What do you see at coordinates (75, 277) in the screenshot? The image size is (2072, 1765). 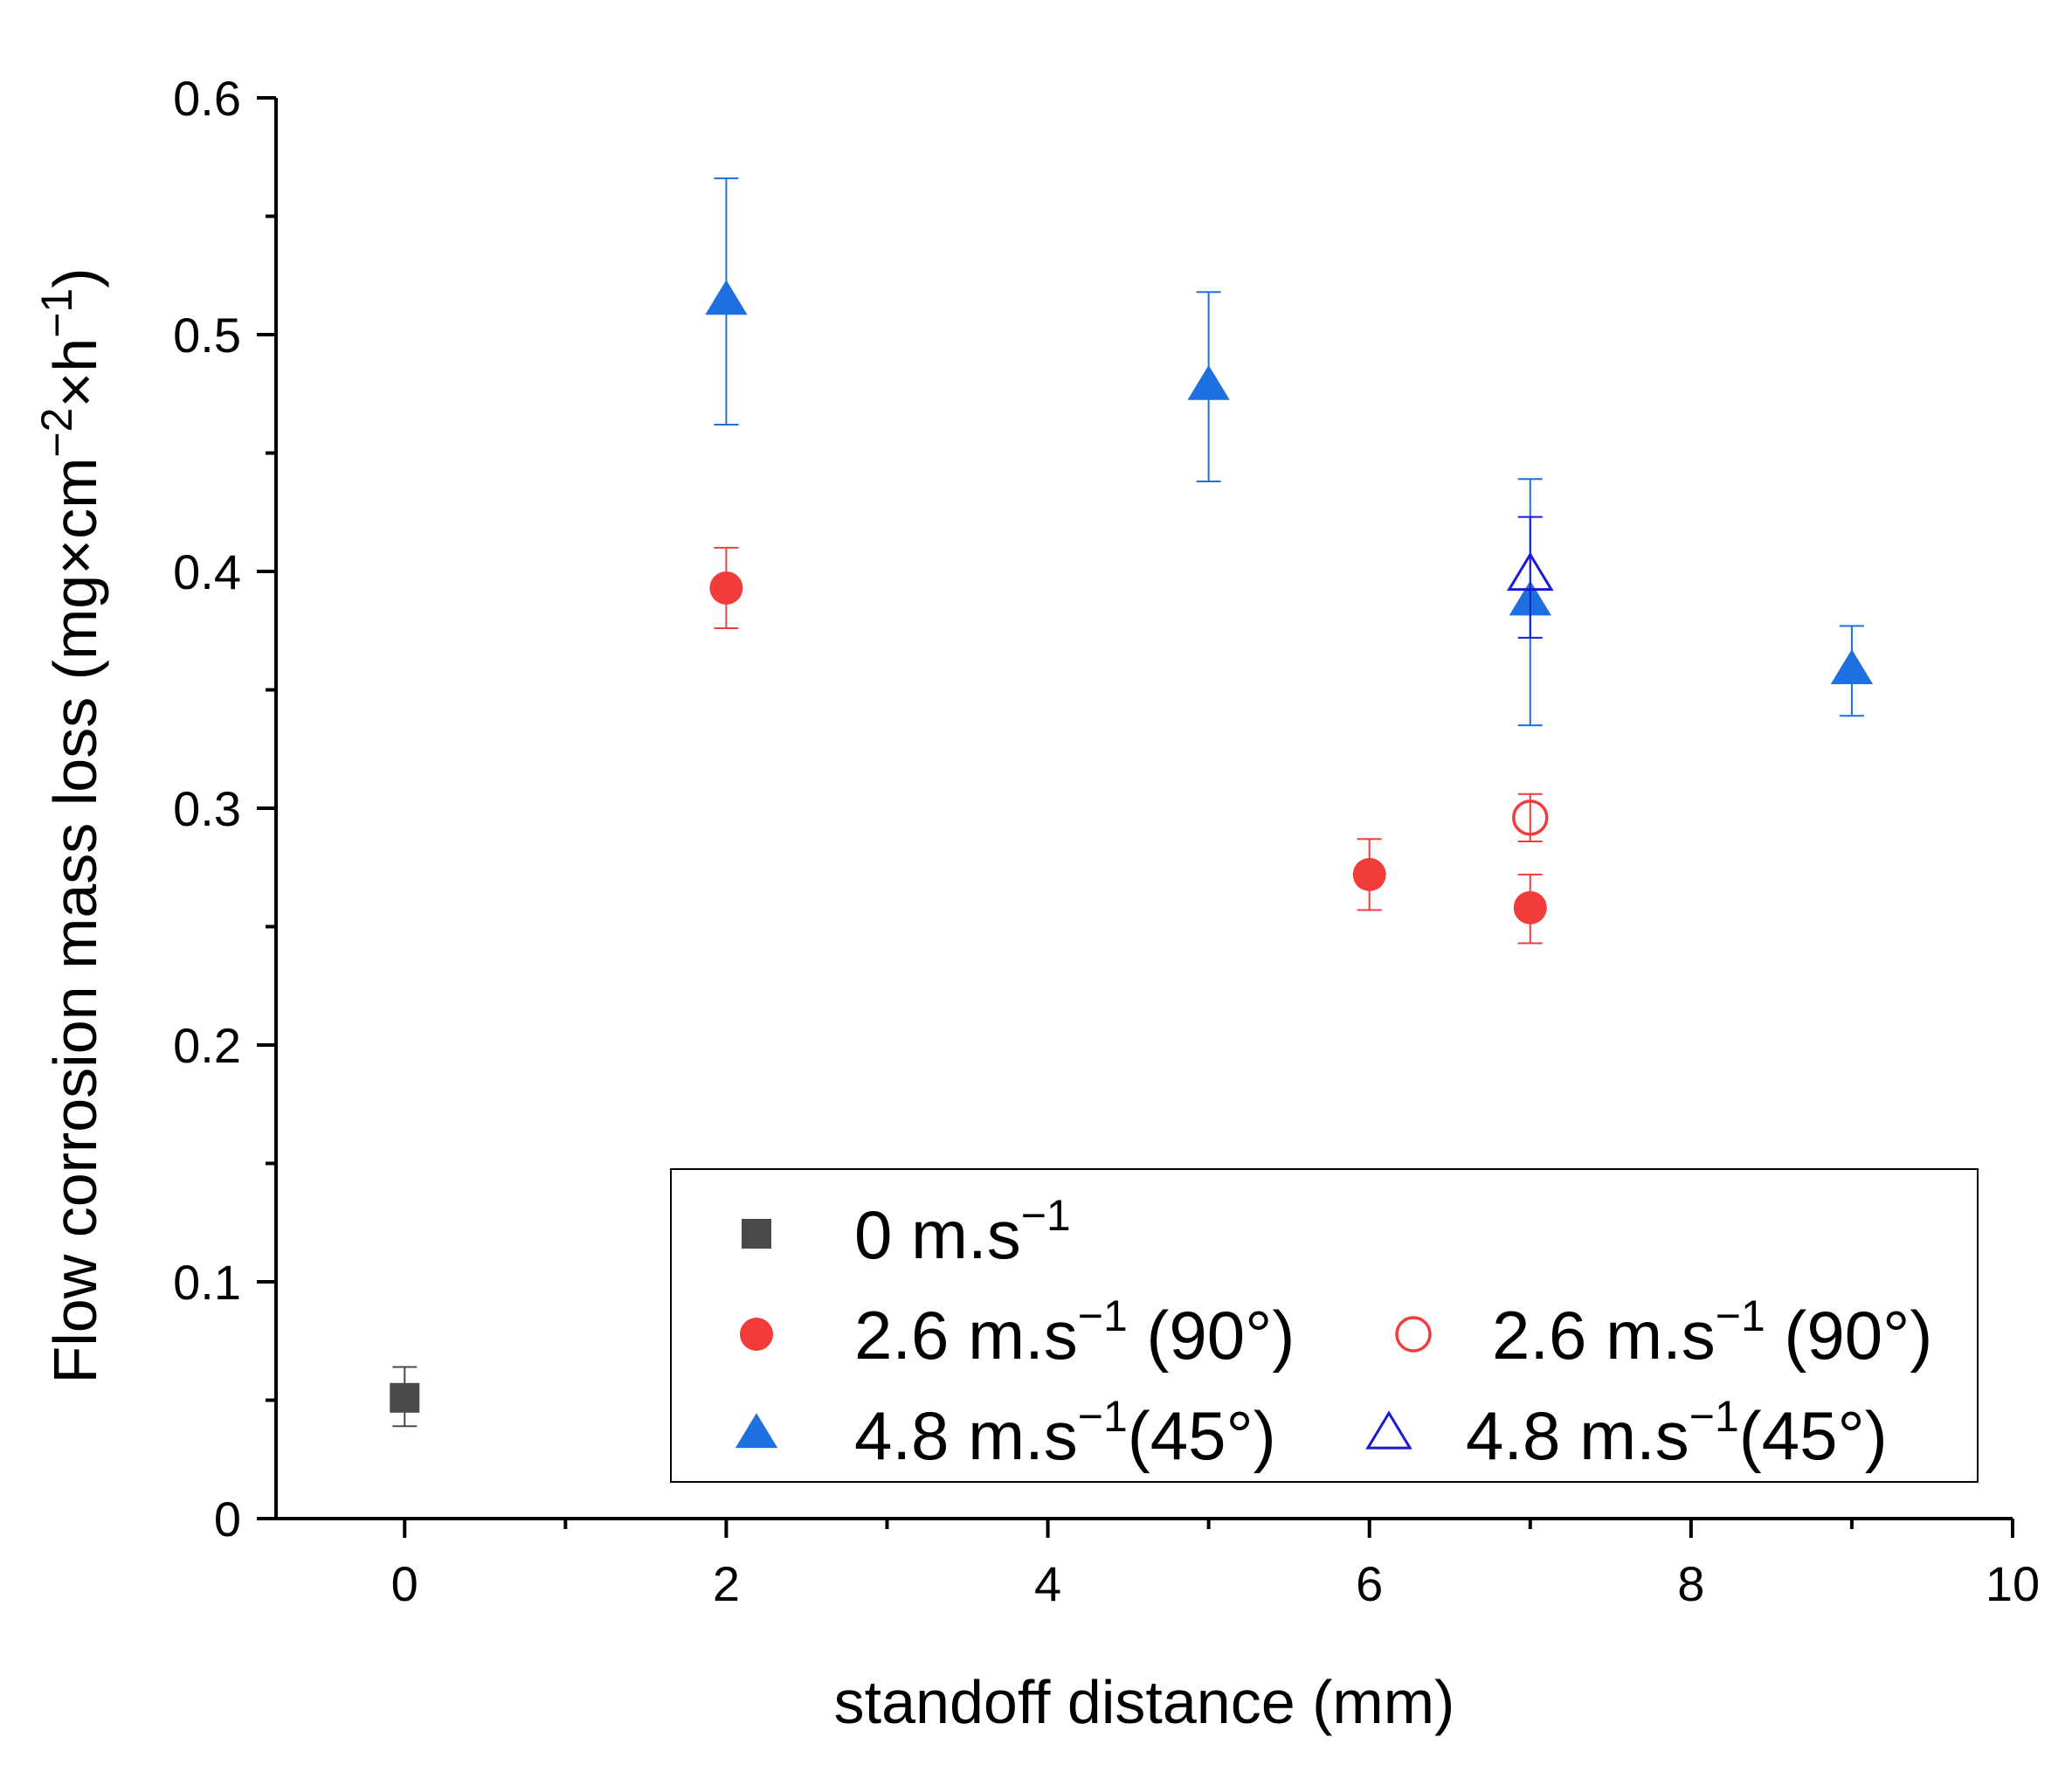 I see `y-title-end: )` at bounding box center [75, 277].